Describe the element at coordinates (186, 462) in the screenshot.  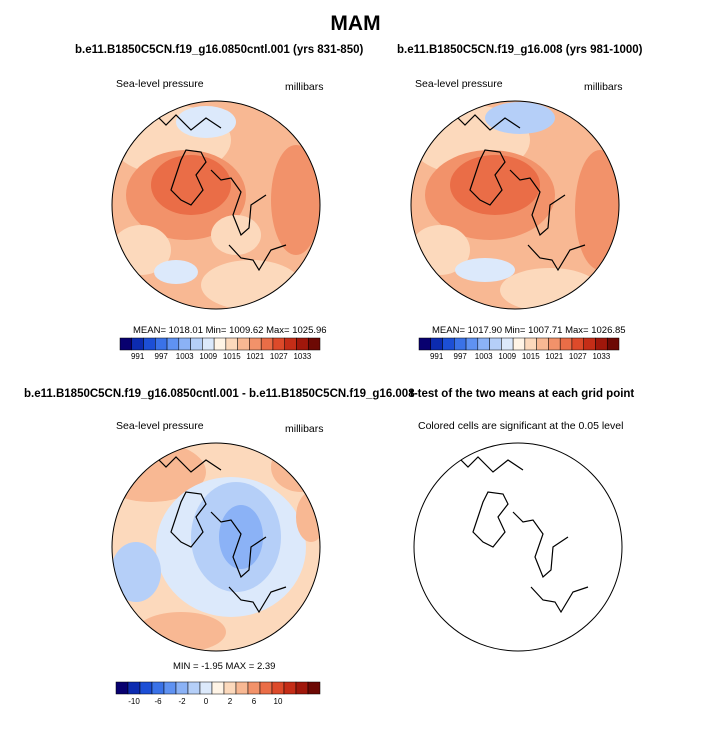
I see `panel3-coast-north` at that location.